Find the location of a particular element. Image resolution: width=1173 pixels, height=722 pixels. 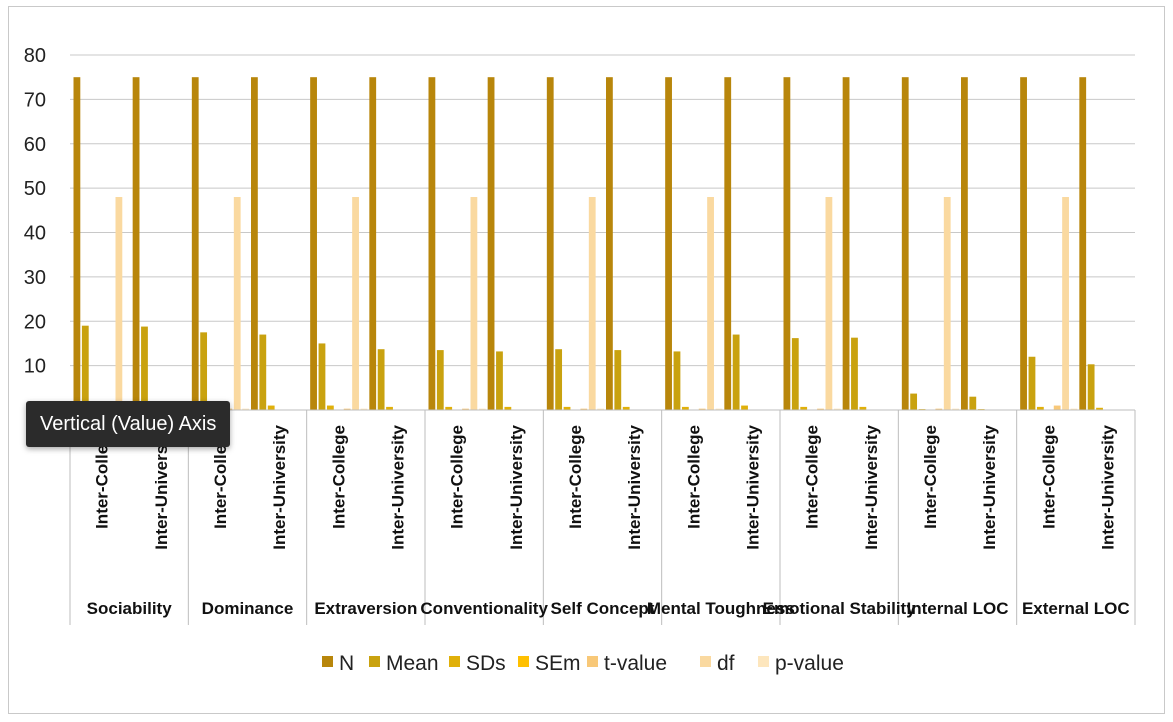

legend-label: p-value is located at coordinates (809, 663).